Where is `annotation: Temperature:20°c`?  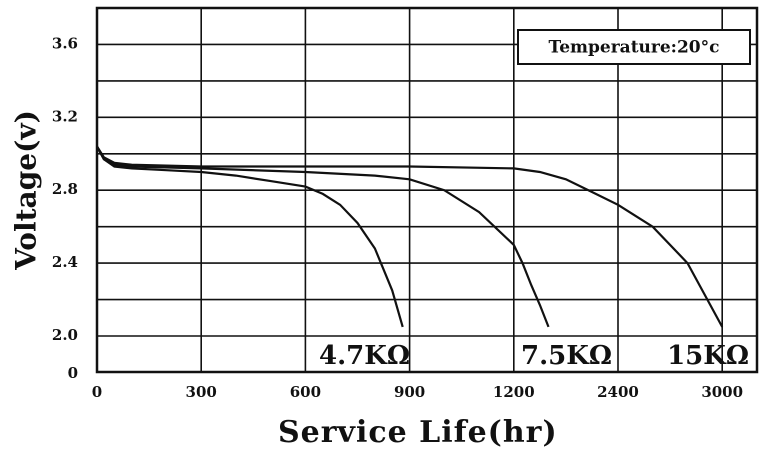
annotation: Temperature:20°c is located at coordinates (634, 48).